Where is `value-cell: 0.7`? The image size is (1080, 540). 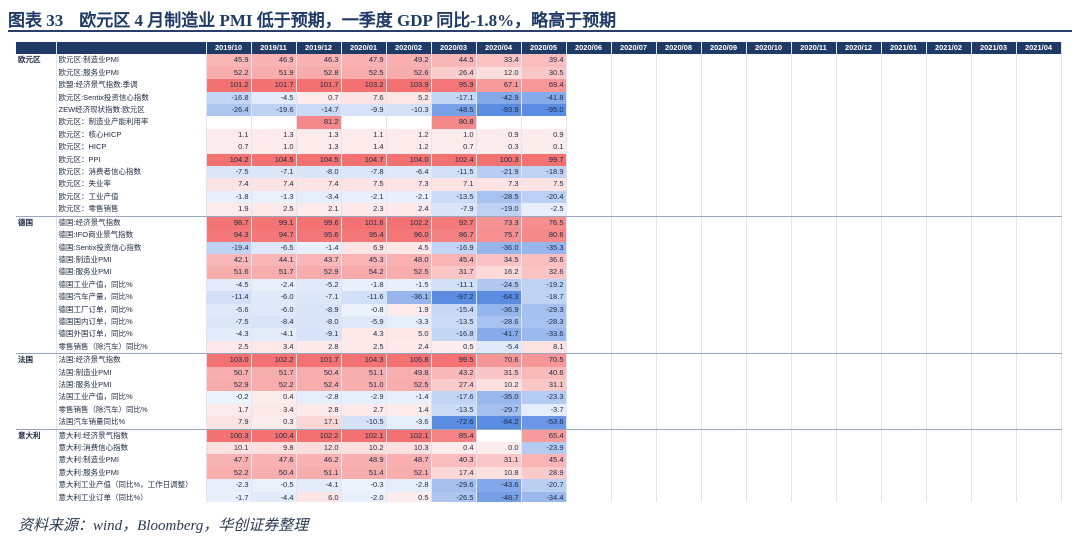 value-cell: 0.7 is located at coordinates (454, 147).